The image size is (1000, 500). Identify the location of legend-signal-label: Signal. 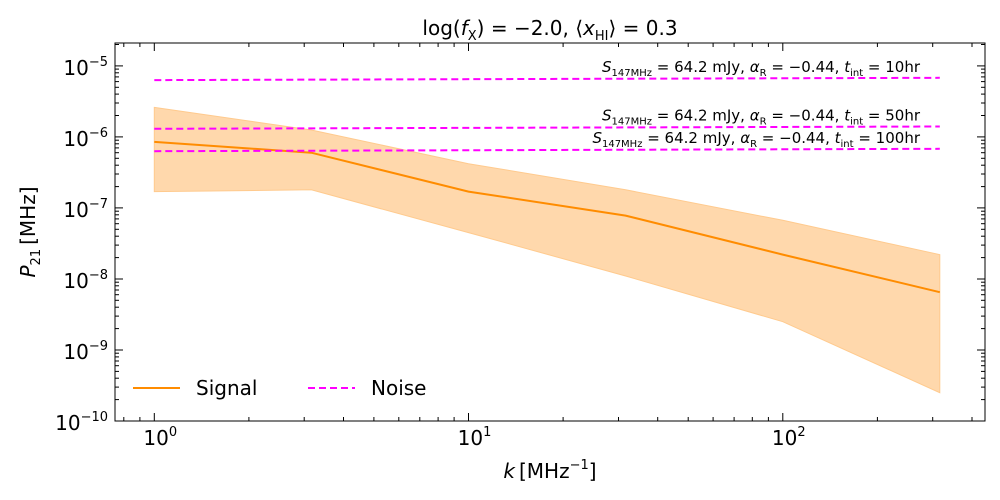
(226, 388).